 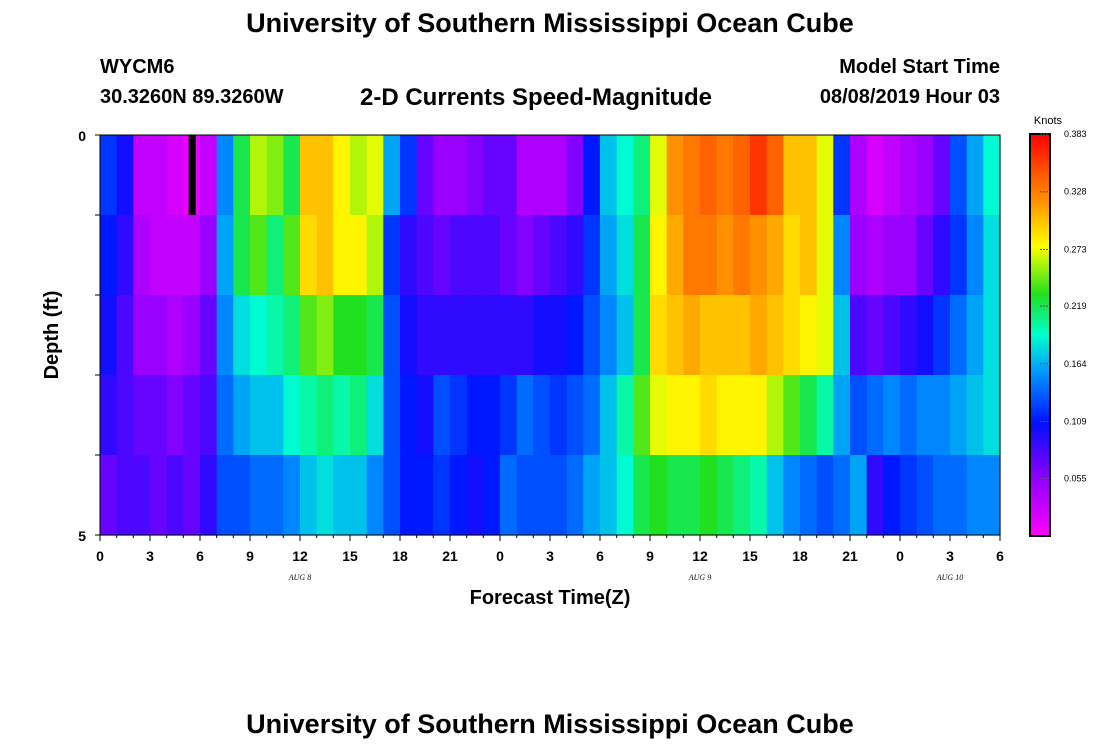 I want to click on colorbar-tick-label: 0.328, so click(x=1075, y=192).